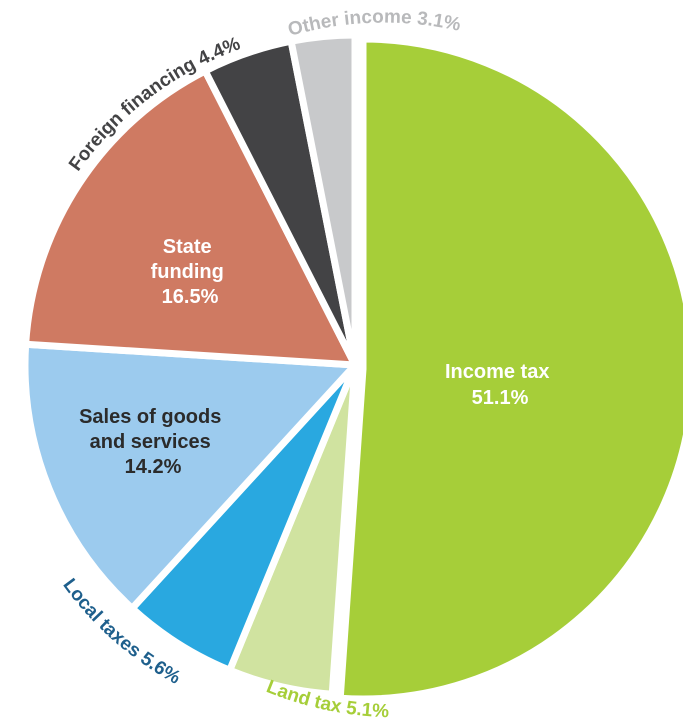 The height and width of the screenshot is (728, 683). What do you see at coordinates (500, 398) in the screenshot?
I see `income-tax-label-value: 51.1%` at bounding box center [500, 398].